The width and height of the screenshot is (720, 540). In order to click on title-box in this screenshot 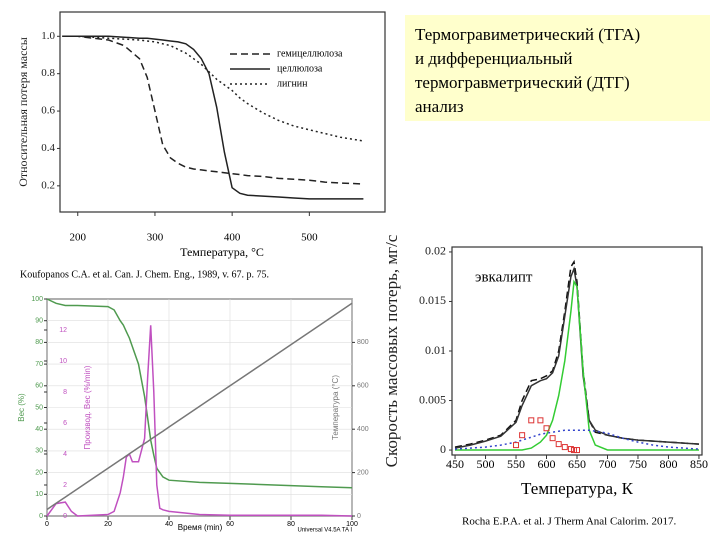, I will do `click(557, 68)`.